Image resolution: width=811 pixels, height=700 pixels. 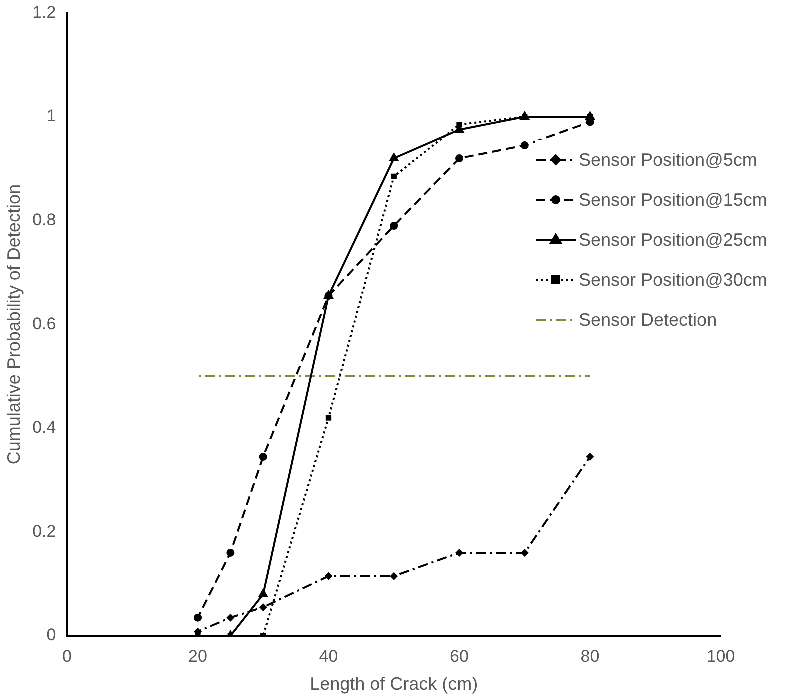 What do you see at coordinates (648, 320) in the screenshot?
I see `legend-label: Sensor Detection` at bounding box center [648, 320].